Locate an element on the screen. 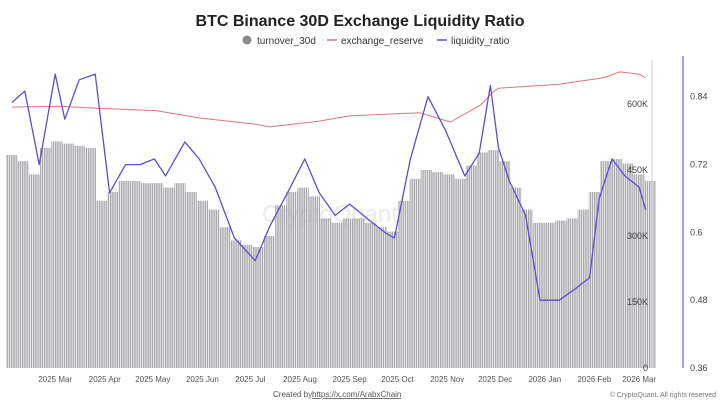 The image size is (720, 410). right-axis-tick-label: 0.84 is located at coordinates (699, 97).